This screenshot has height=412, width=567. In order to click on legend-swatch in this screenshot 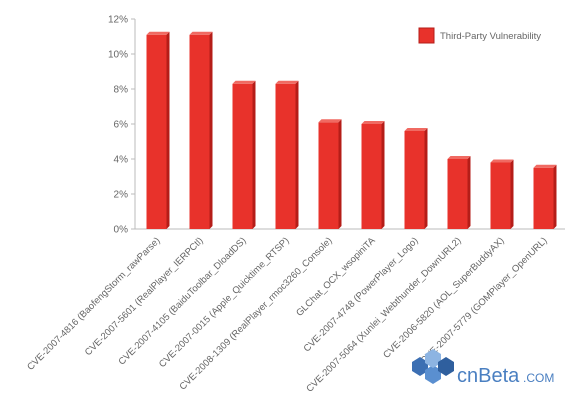, I will do `click(426, 35)`.